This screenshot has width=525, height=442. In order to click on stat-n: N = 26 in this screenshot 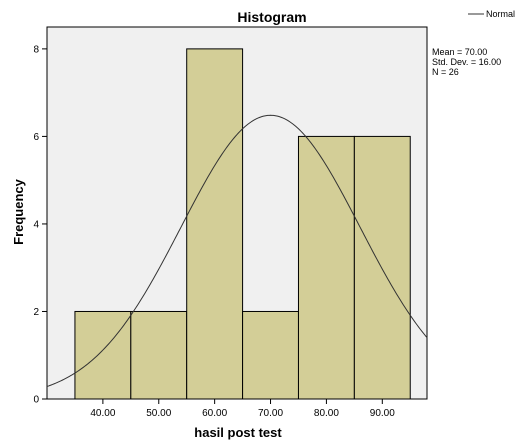, I will do `click(445, 72)`.